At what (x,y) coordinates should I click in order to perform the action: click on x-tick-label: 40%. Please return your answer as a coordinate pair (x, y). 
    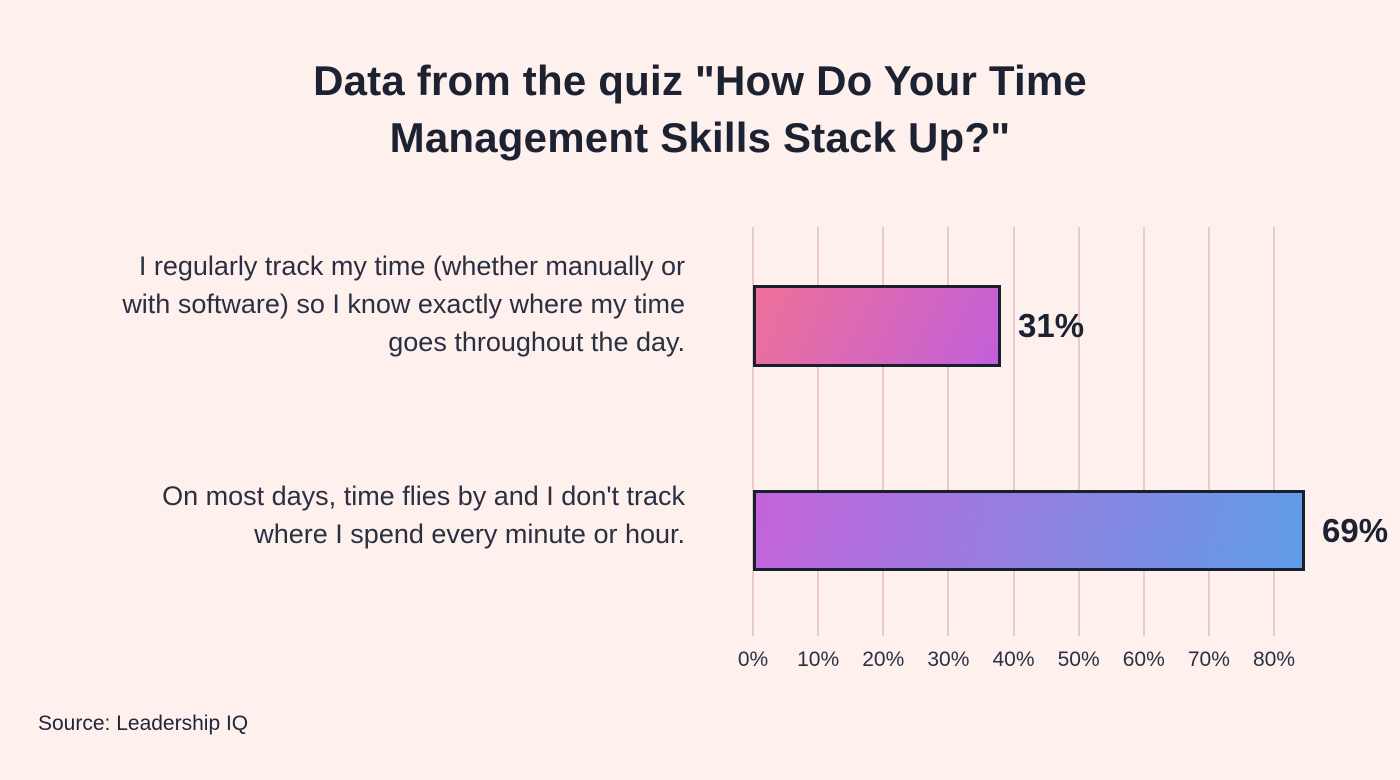
    Looking at the image, I should click on (1013, 659).